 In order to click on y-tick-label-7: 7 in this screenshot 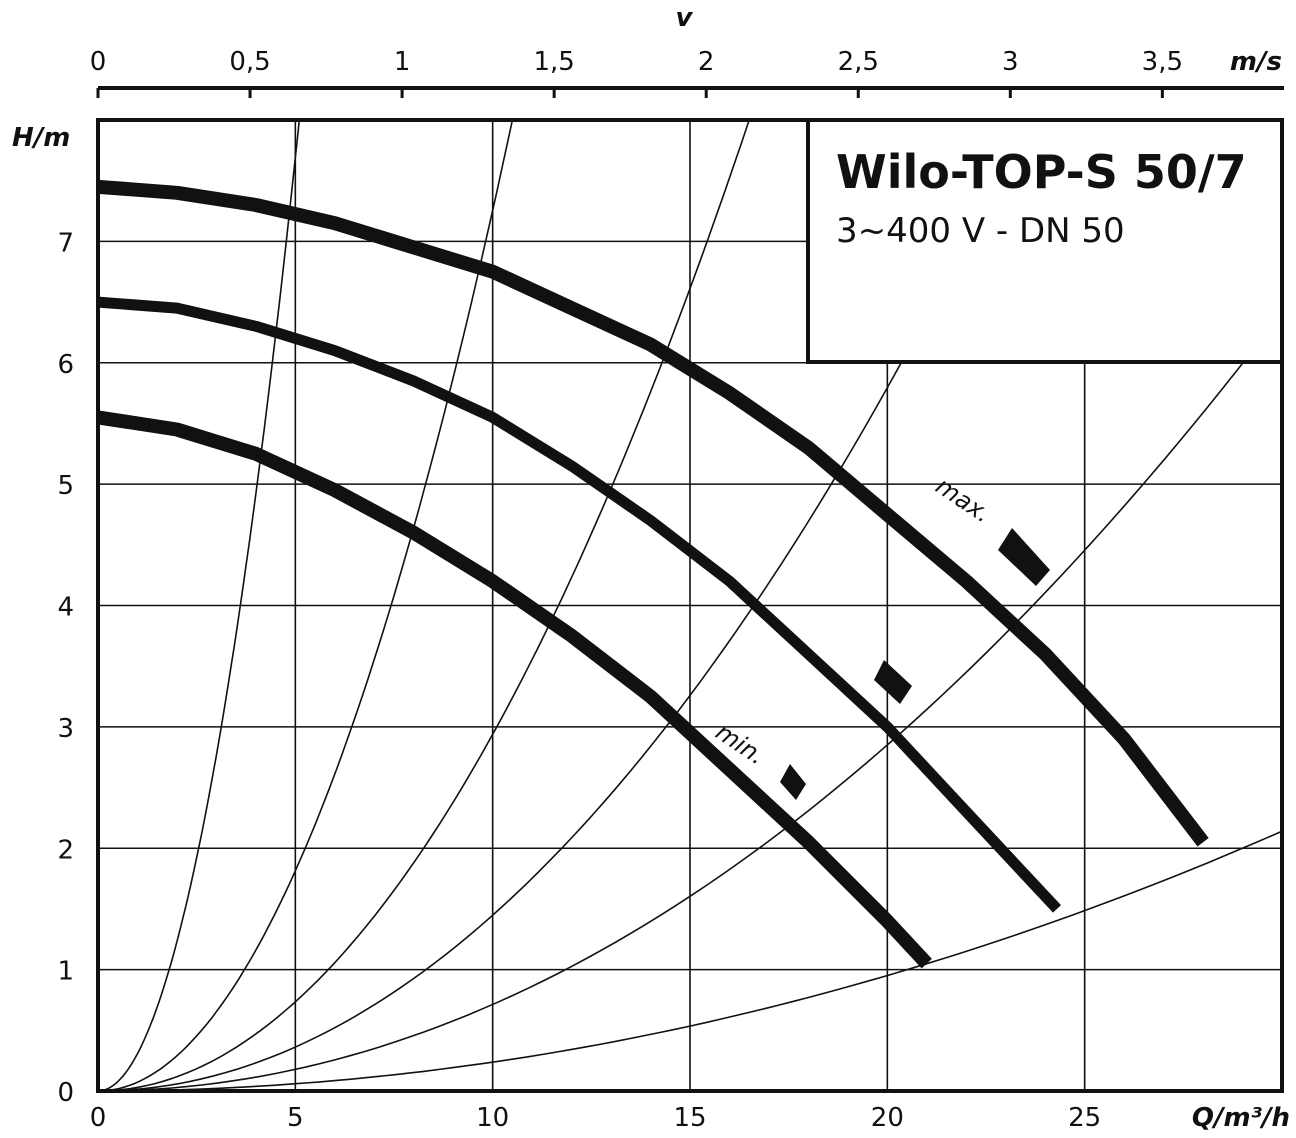, I will do `click(65, 243)`.